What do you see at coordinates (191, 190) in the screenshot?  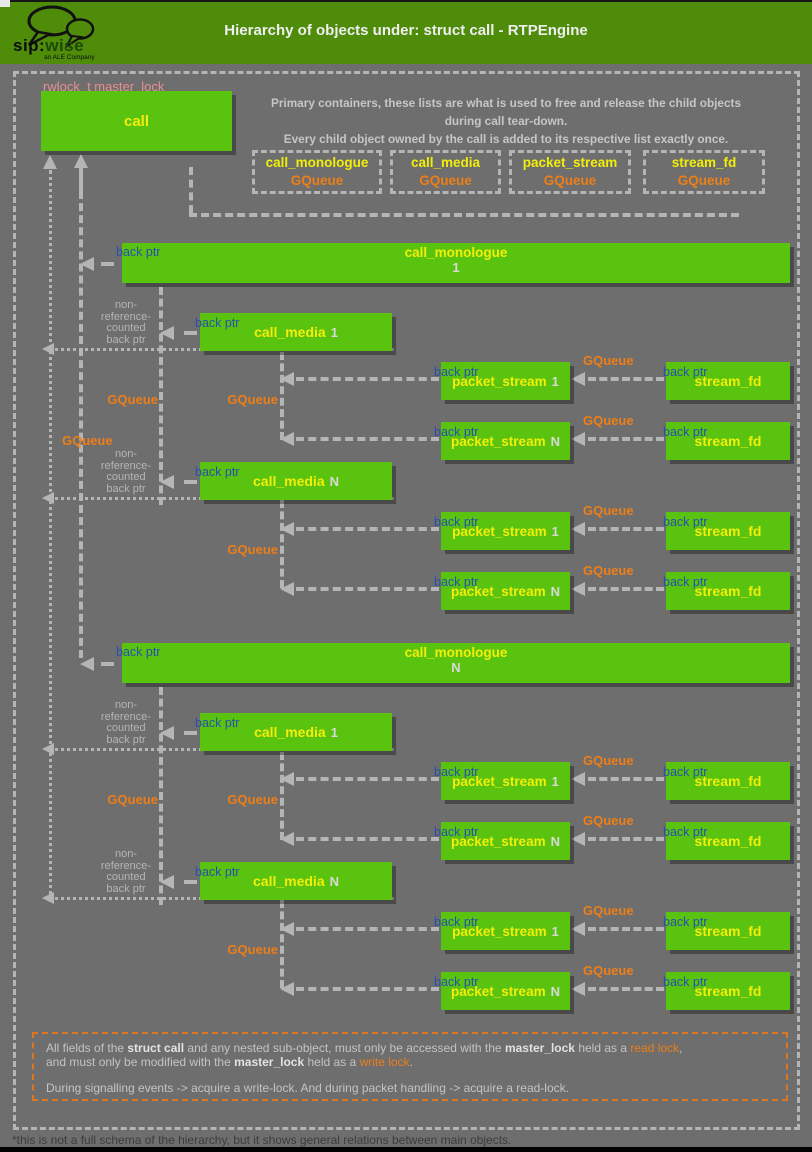 I see `call-to-containers-line` at bounding box center [191, 190].